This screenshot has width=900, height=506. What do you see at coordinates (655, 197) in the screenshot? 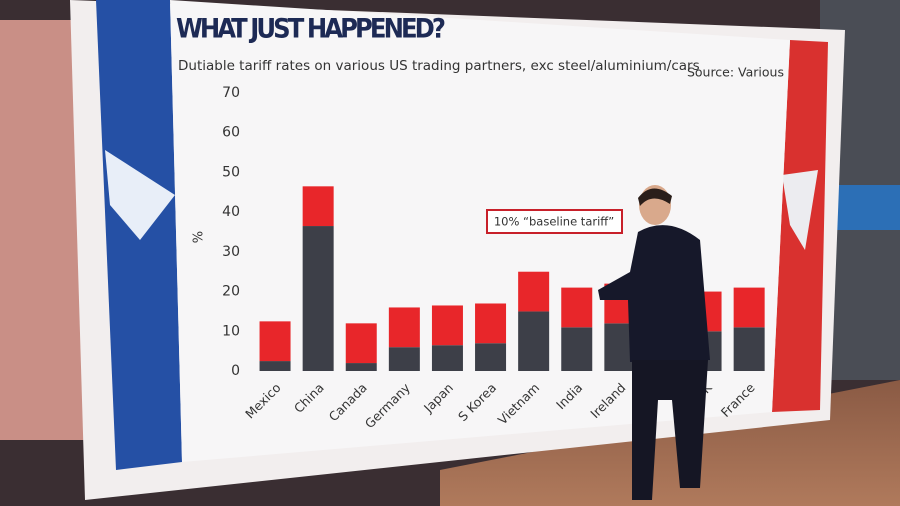
I see `presenter-hair` at bounding box center [655, 197].